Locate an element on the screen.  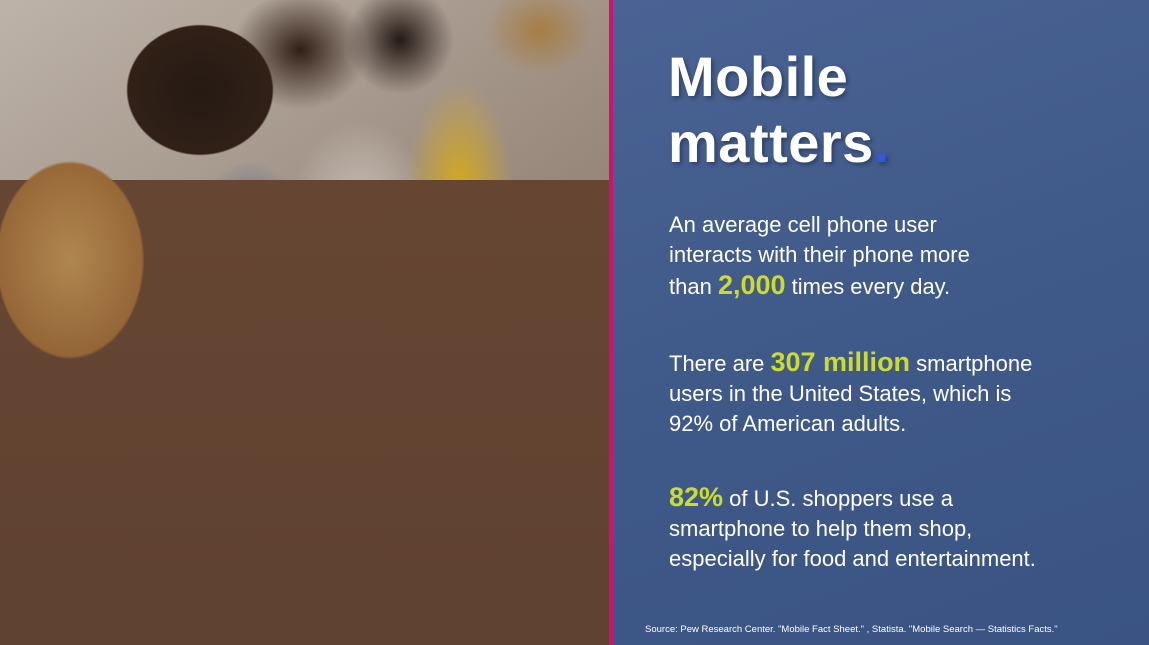
title-line-1: Mobile is located at coordinates (758, 76).